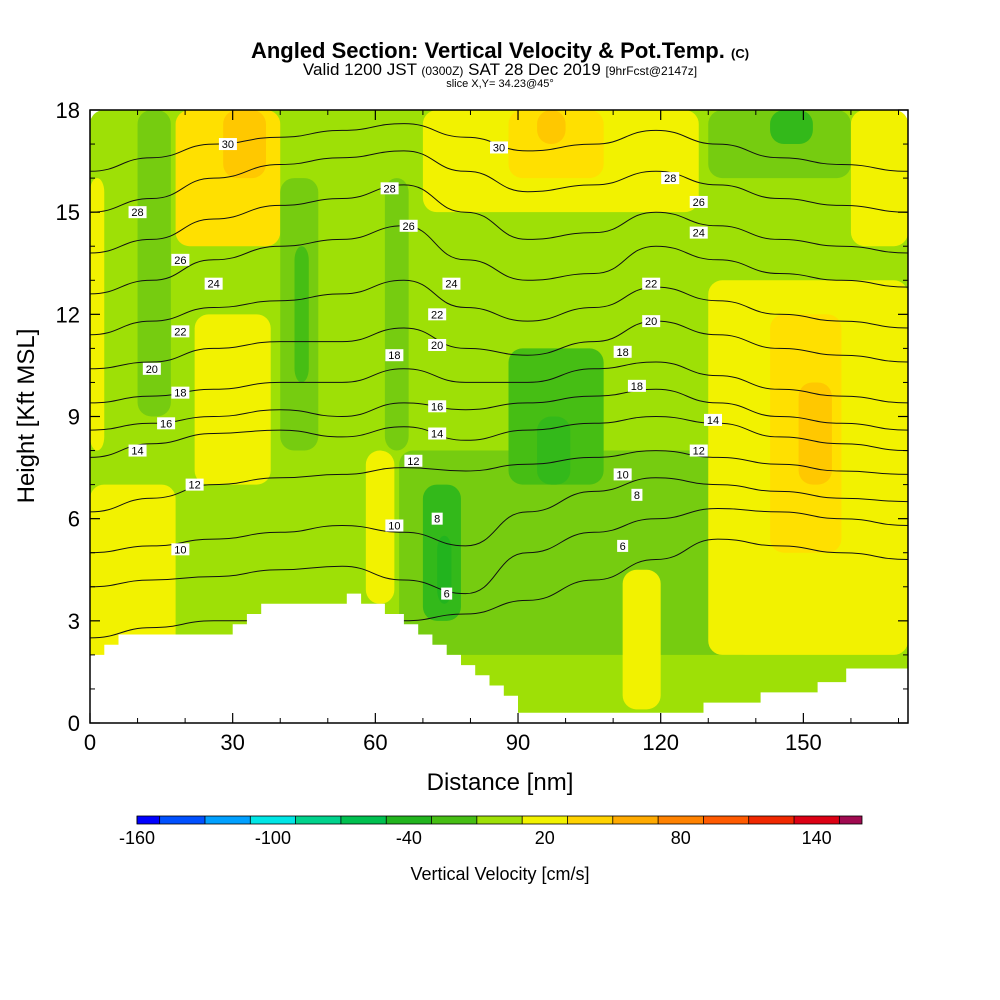 Image resolution: width=1000 pixels, height=1000 pixels. Describe the element at coordinates (499, 874) in the screenshot. I see `colorbar-title: Vertical Velocity [cm/s]` at that location.